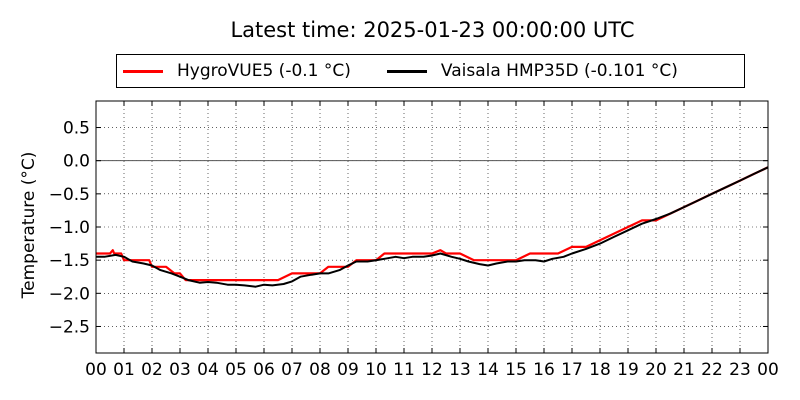 The height and width of the screenshot is (400, 800). What do you see at coordinates (236, 370) in the screenshot?
I see `x-tick-label: 05` at bounding box center [236, 370].